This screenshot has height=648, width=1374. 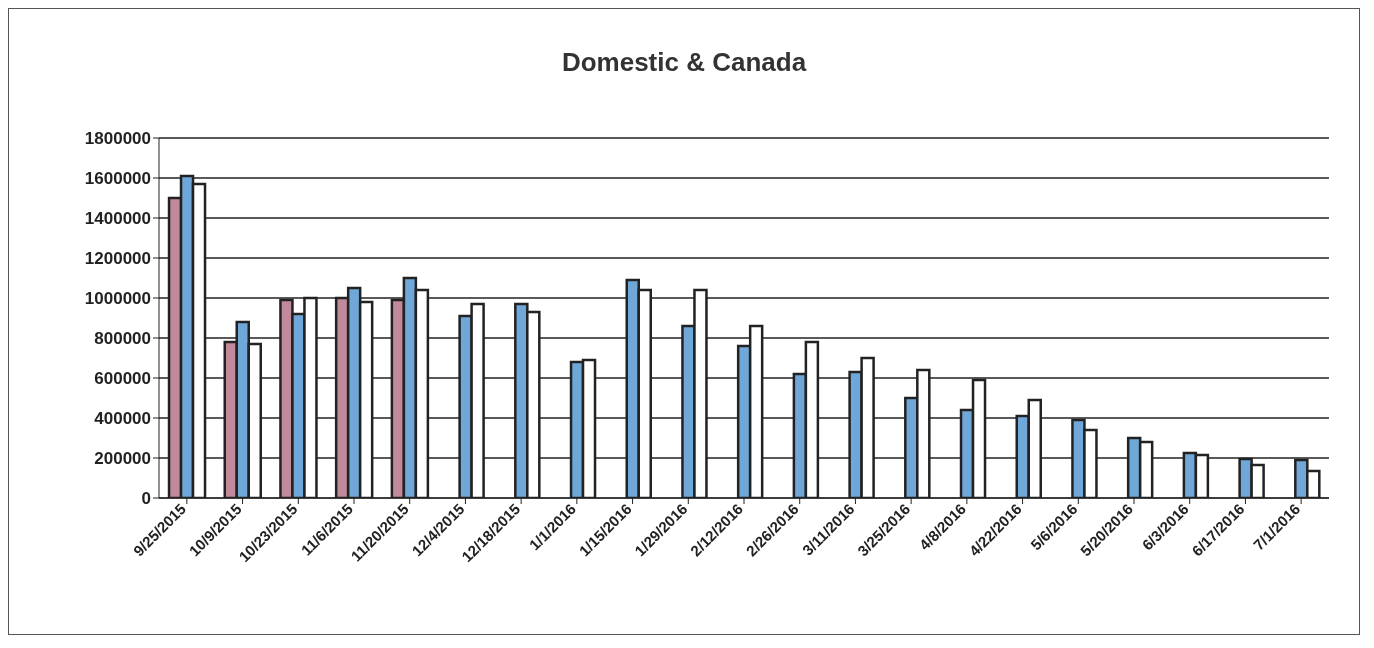 What do you see at coordinates (117, 219) in the screenshot?
I see `y-tick-label: 1400000` at bounding box center [117, 219].